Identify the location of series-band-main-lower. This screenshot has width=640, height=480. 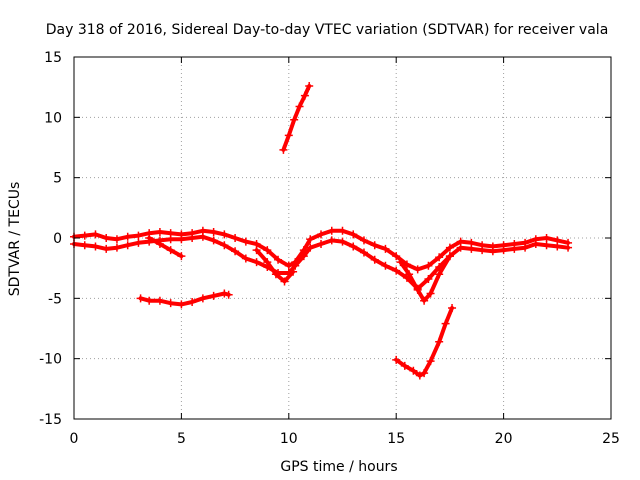
(321, 262).